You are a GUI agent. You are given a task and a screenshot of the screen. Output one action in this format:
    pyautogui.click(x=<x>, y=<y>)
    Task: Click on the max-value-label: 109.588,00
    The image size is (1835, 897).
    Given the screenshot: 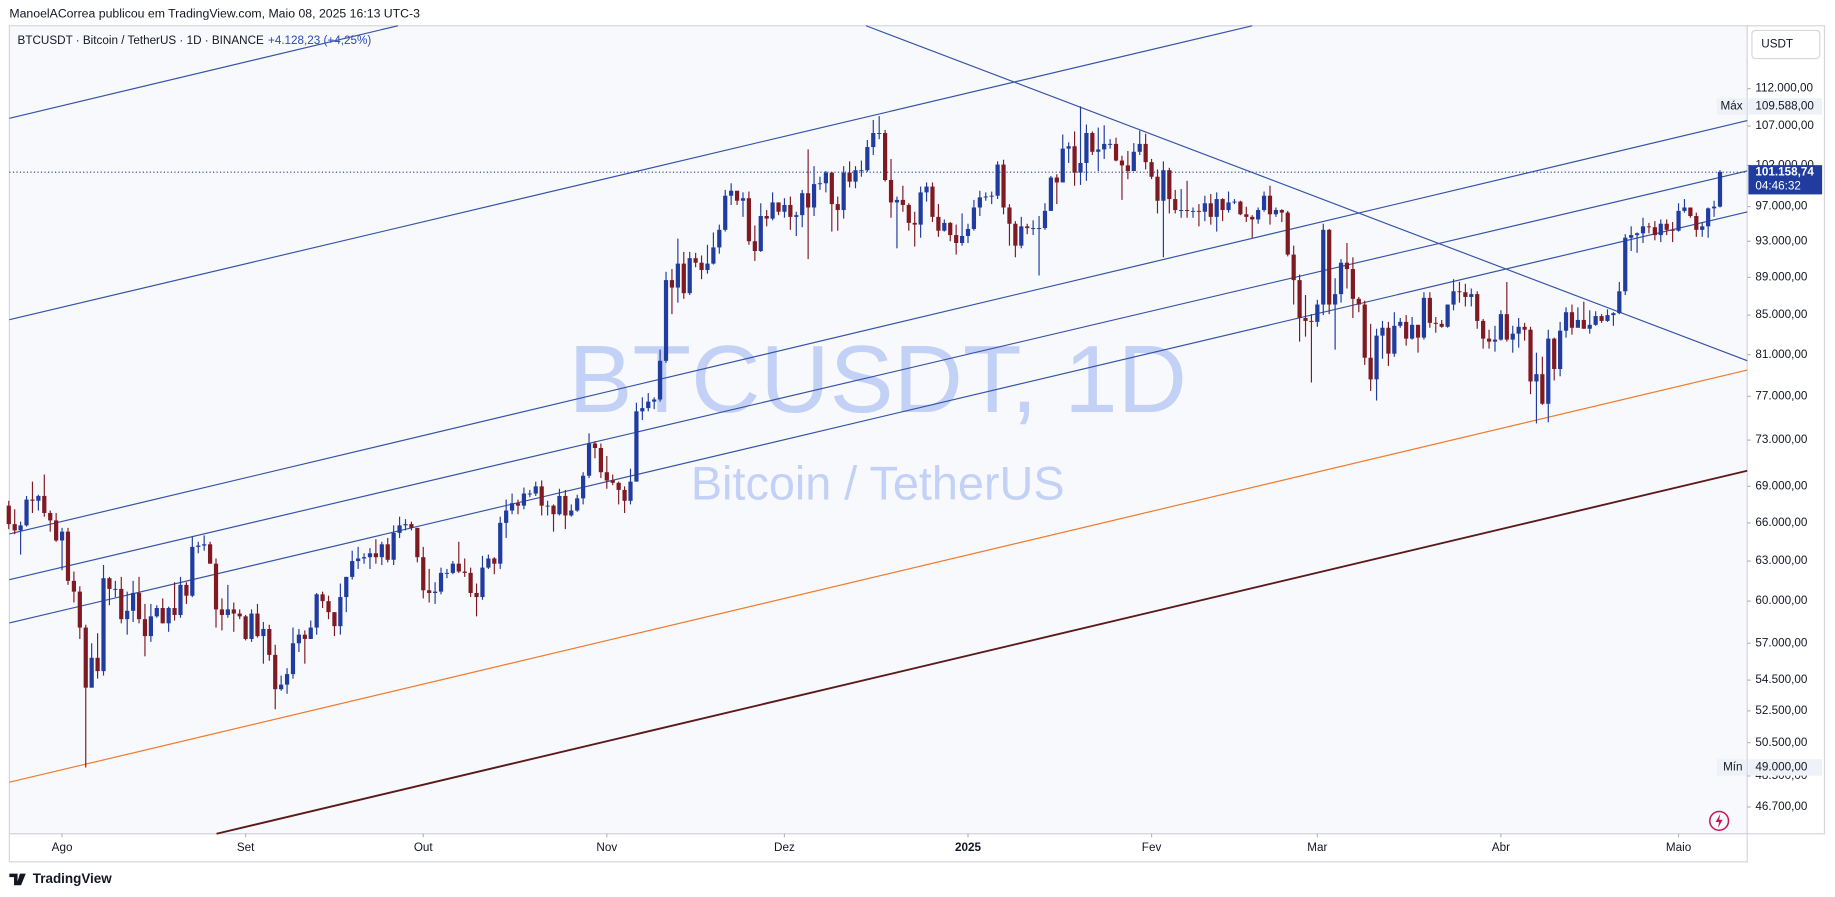 What is the action you would take?
    pyautogui.click(x=1784, y=106)
    